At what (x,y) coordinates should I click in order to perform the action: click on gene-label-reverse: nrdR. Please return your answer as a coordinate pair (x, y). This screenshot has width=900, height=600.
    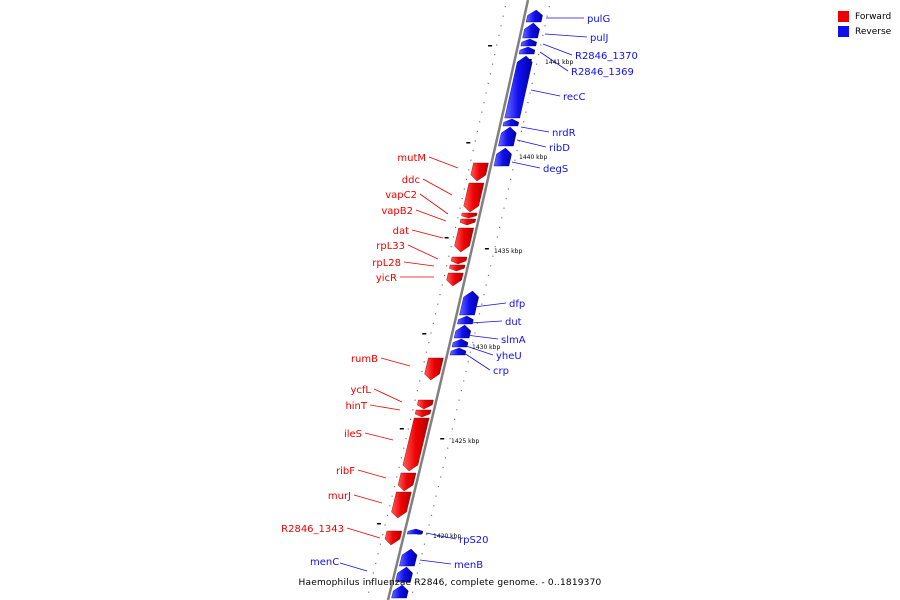
    Looking at the image, I should click on (564, 133).